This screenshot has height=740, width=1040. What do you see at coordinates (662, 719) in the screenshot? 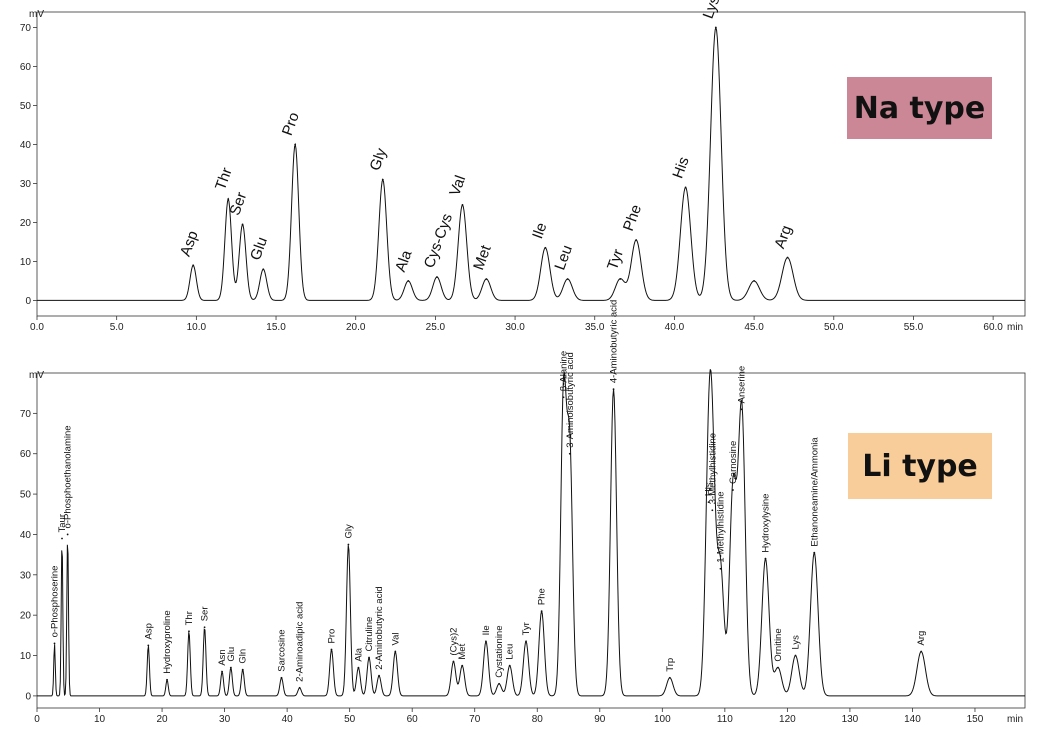
I see `x-tick-label: 100` at bounding box center [662, 719].